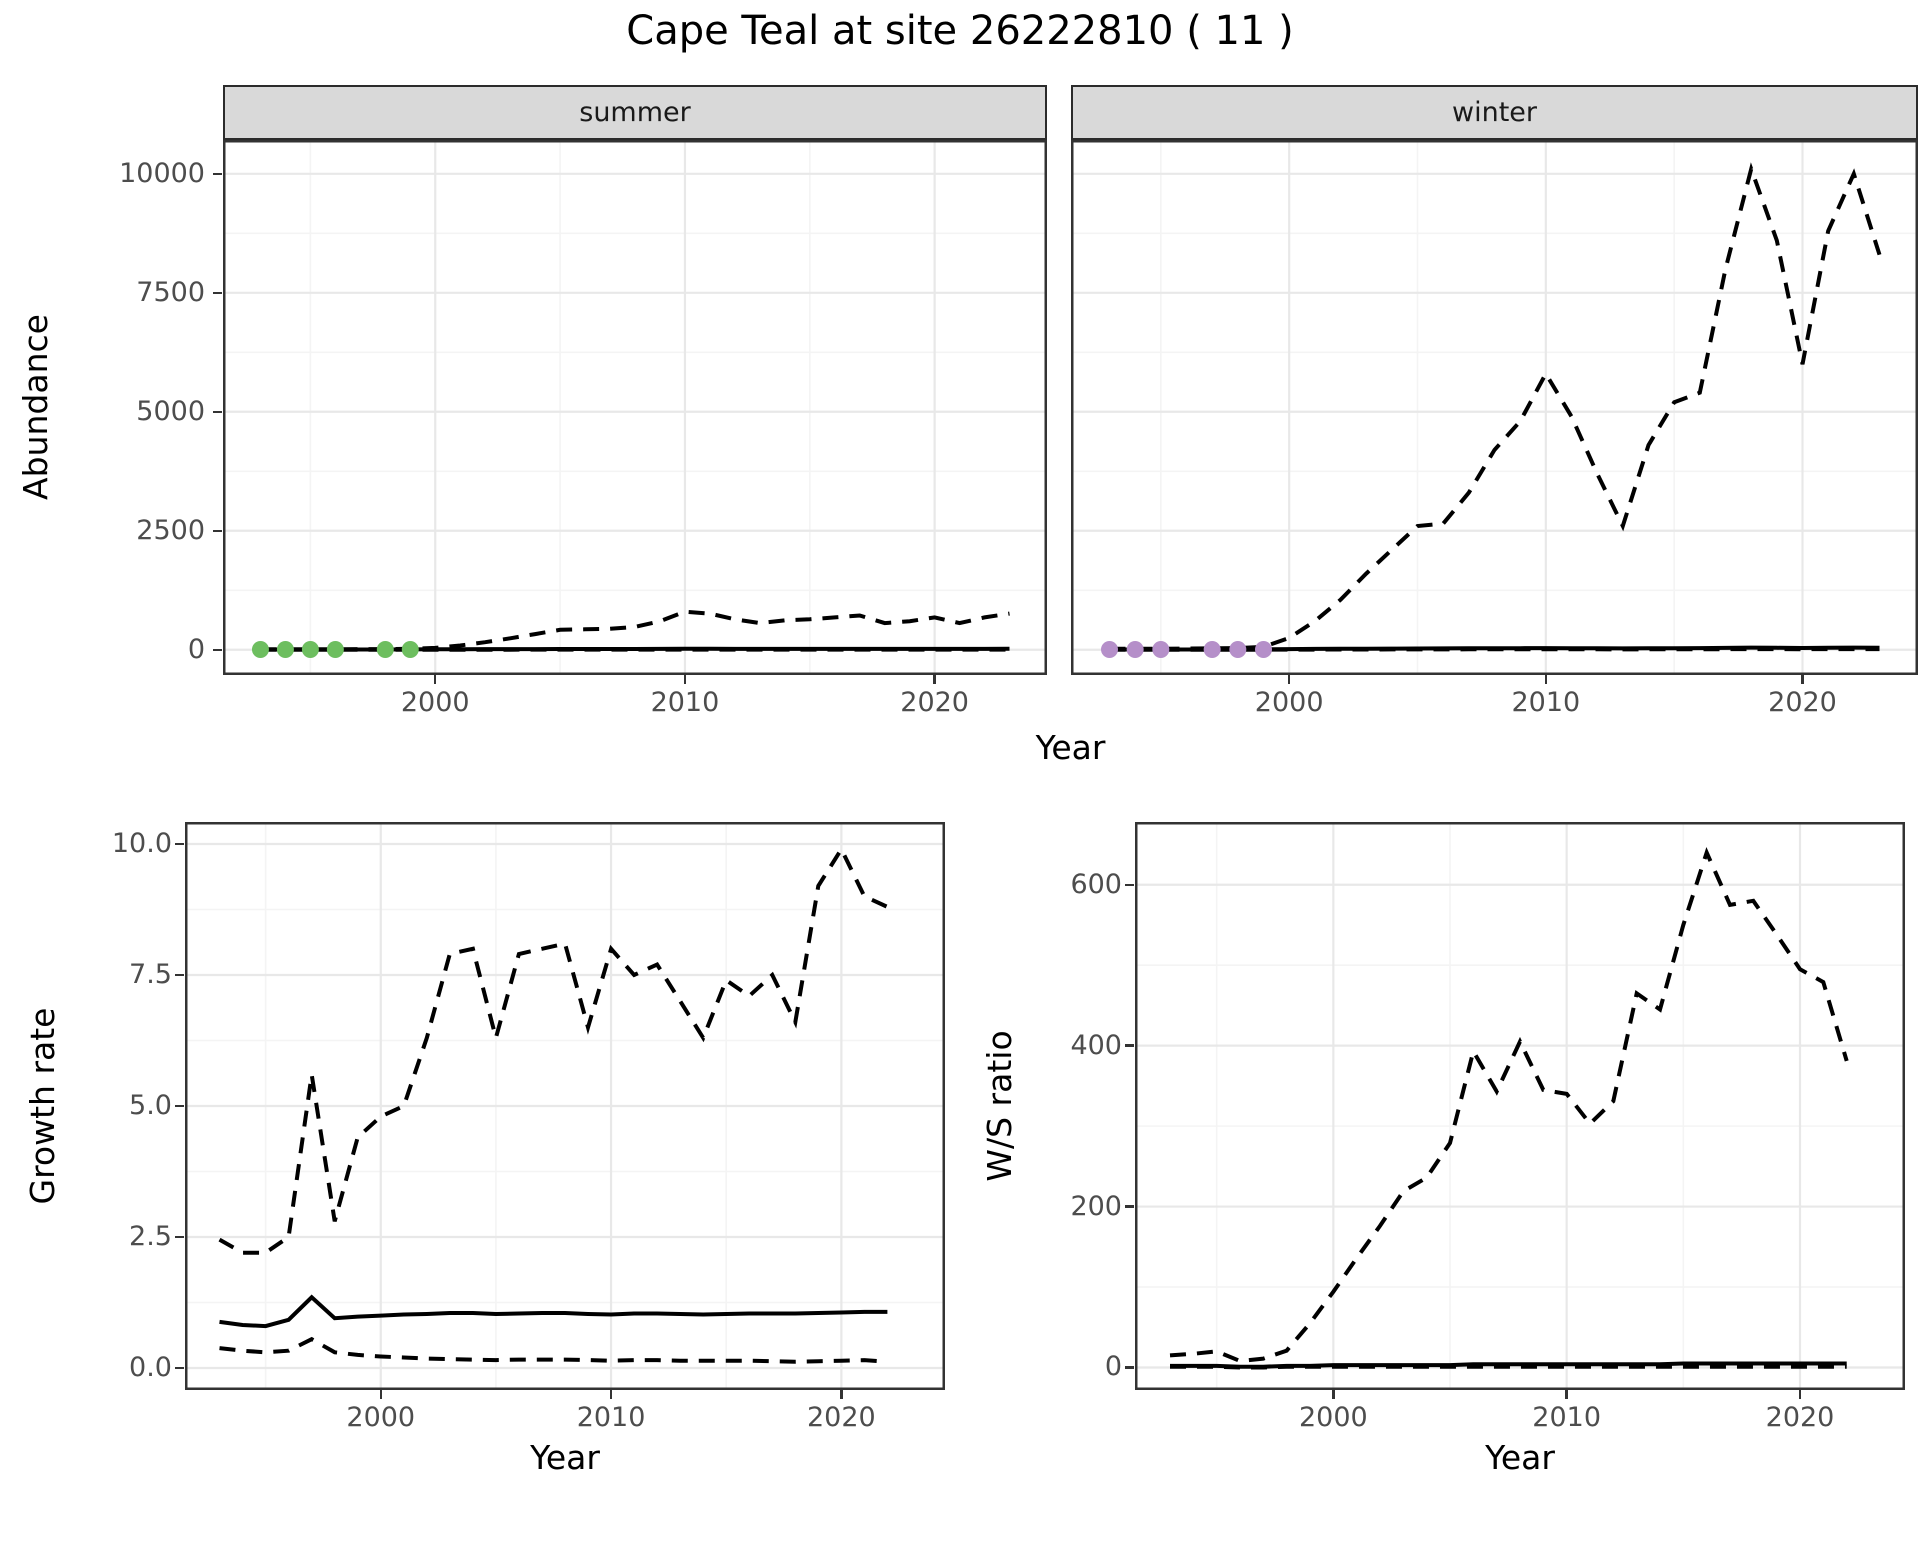  Describe the element at coordinates (1096, 1045) in the screenshot. I see `y-tick-label: 400` at that location.